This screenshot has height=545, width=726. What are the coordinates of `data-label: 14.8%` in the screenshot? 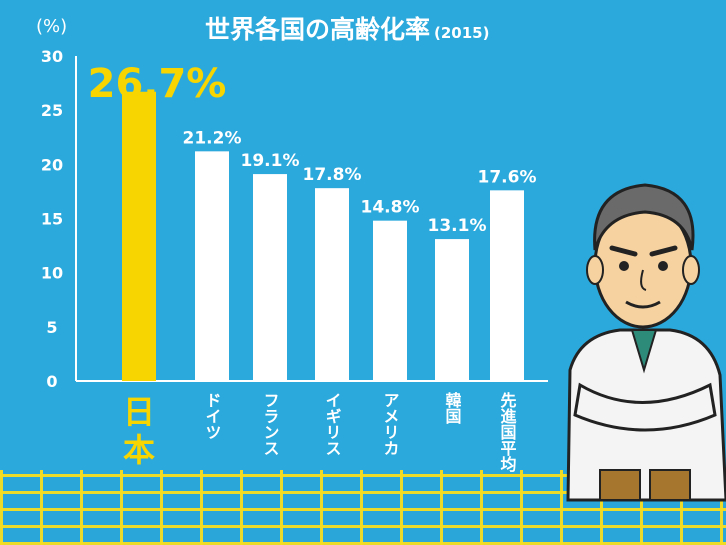 It's located at (390, 208).